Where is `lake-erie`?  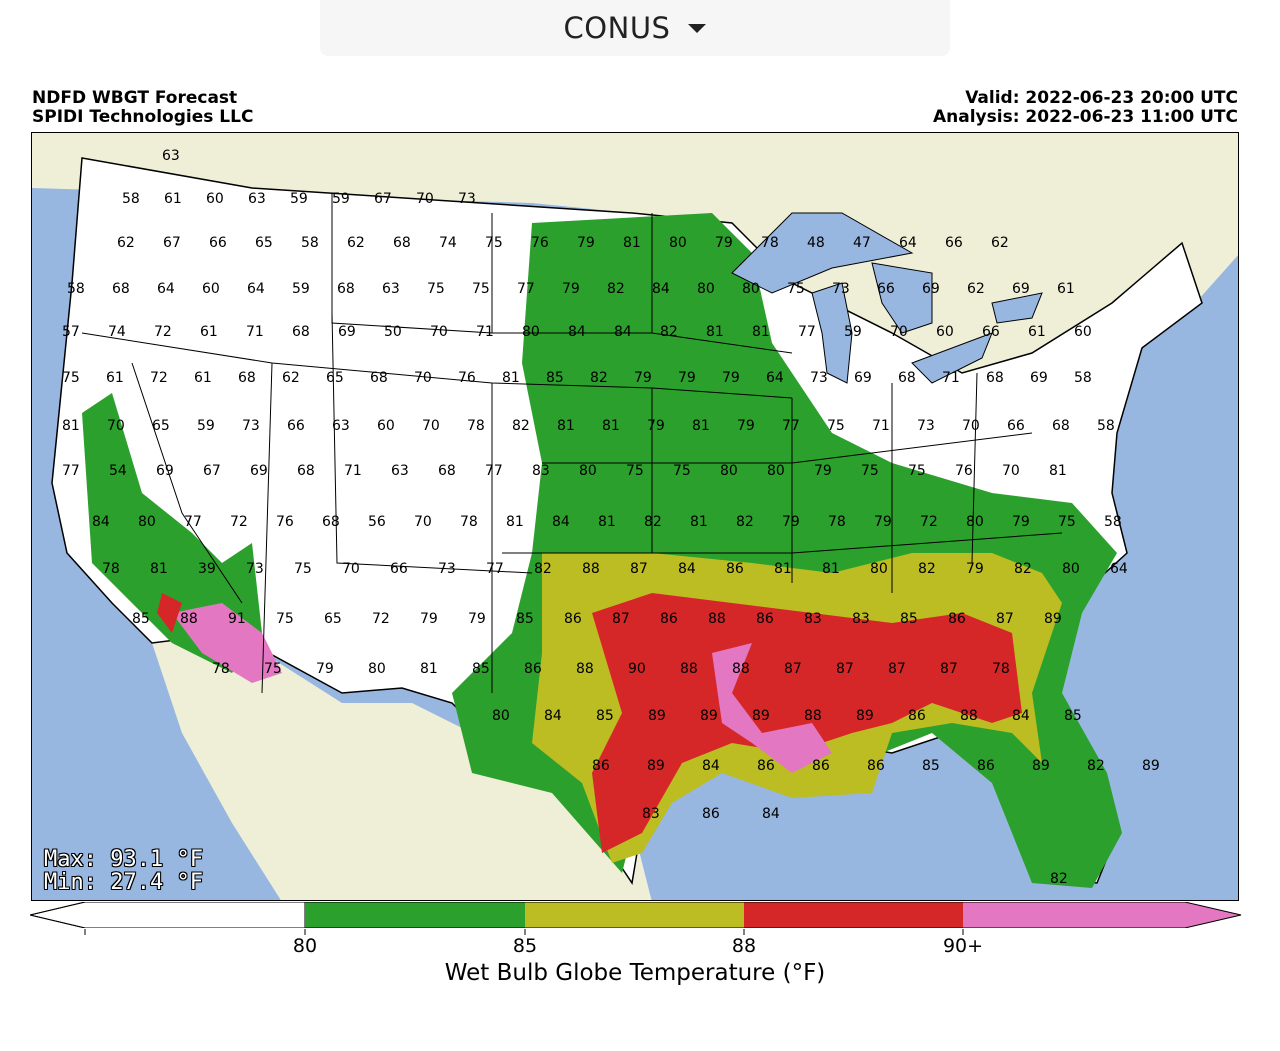 lake-erie is located at coordinates (952, 358).